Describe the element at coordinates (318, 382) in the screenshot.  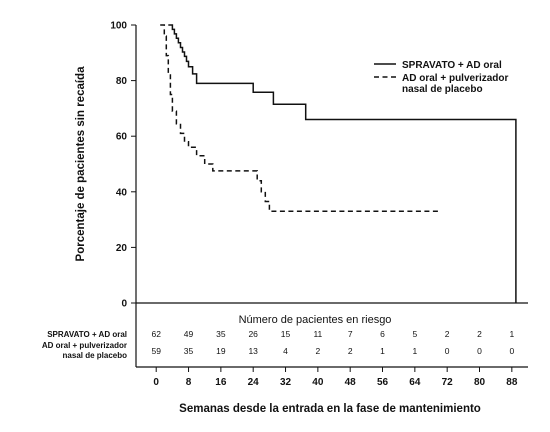
I see `x-tick-label: 40` at that location.